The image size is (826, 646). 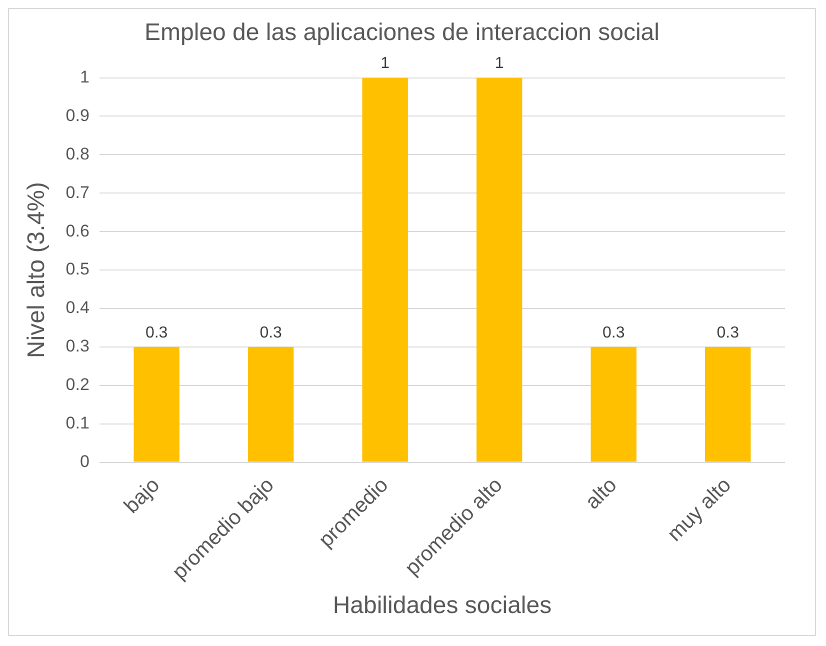 I want to click on chart-title: Empleo de las aplicaciones de interaccion social, so click(x=402, y=32).